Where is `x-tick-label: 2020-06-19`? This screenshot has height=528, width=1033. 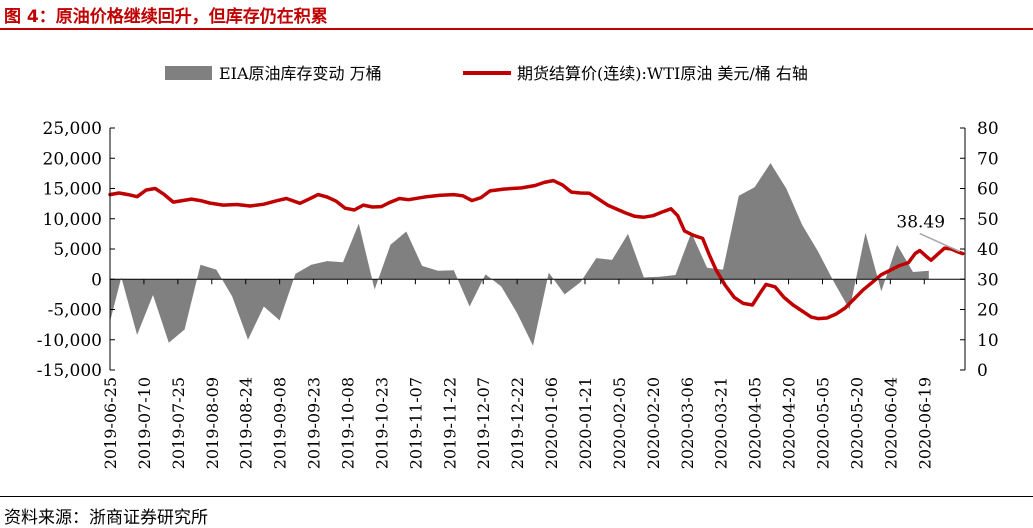 x-tick-label: 2020-06-19 is located at coordinates (924, 423).